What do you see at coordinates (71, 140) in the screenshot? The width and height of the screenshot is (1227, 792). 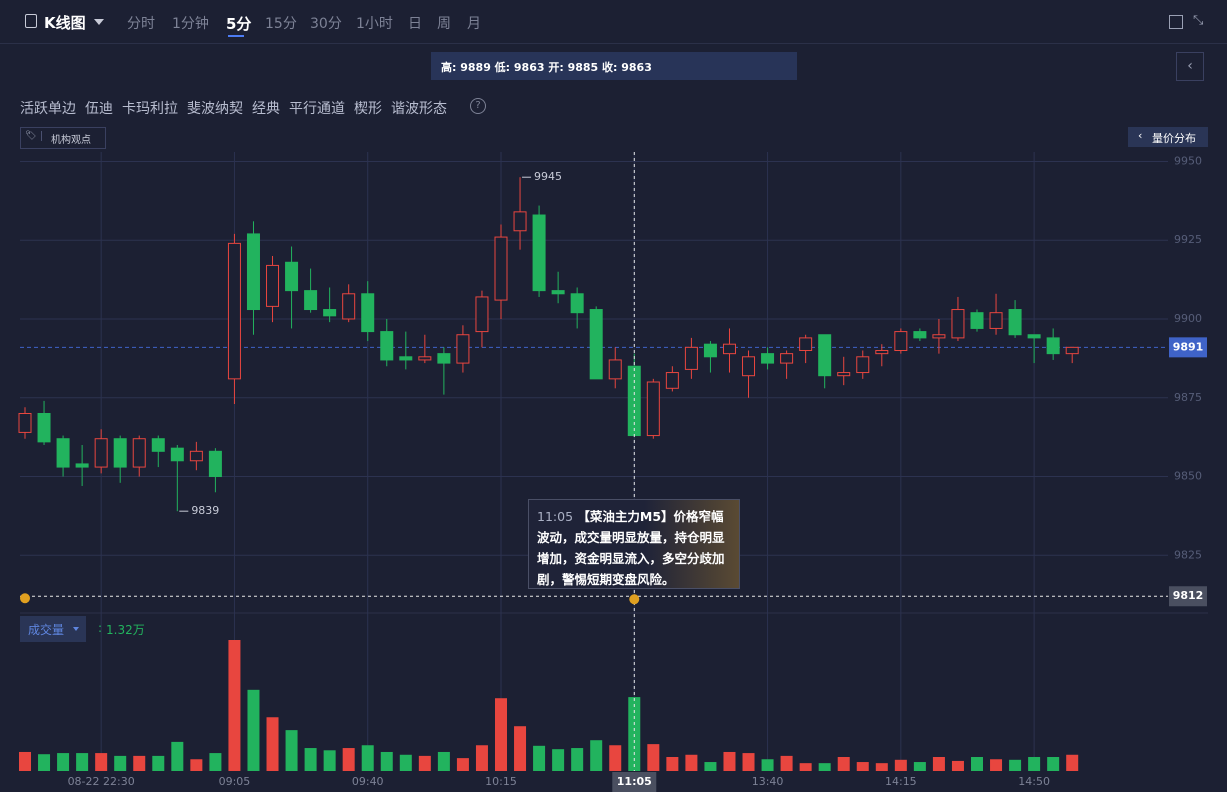 I see `opinion-button: 机构观点` at bounding box center [71, 140].